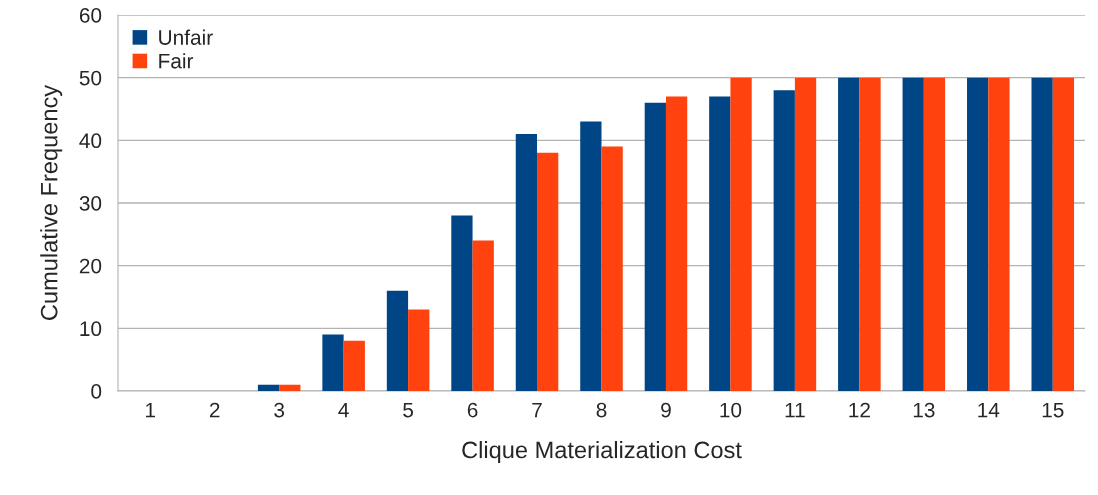 The image size is (1098, 495). I want to click on y-tick-label: 20, so click(90, 266).